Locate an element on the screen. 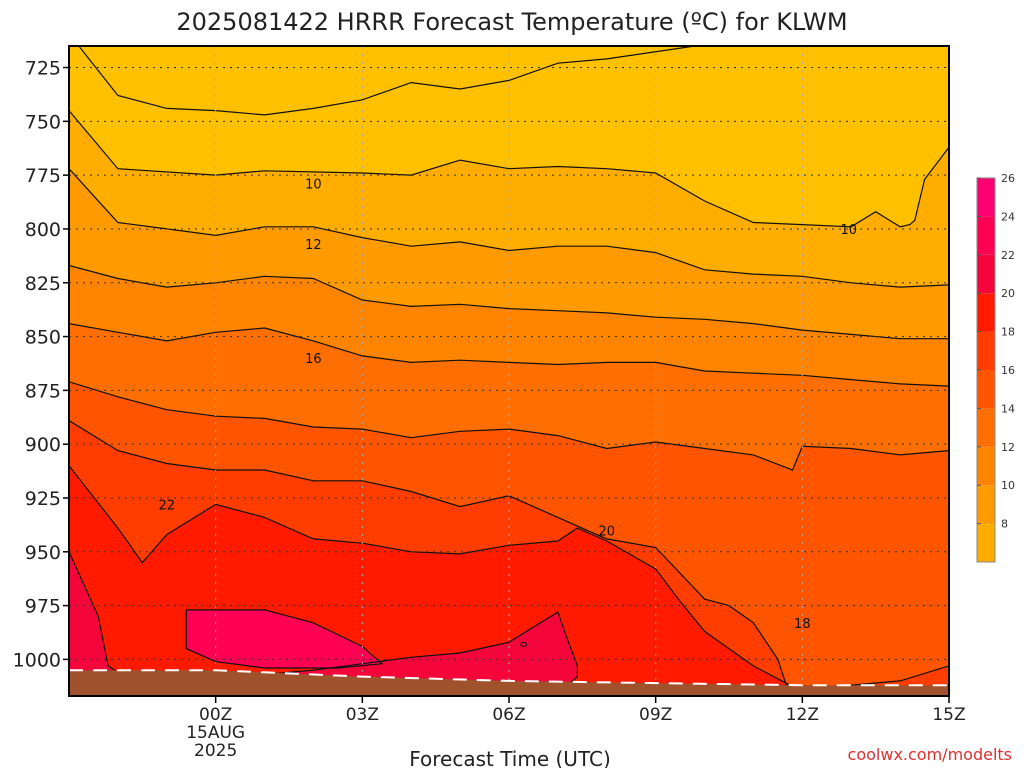  y-tick-label: 875 is located at coordinates (43, 391).